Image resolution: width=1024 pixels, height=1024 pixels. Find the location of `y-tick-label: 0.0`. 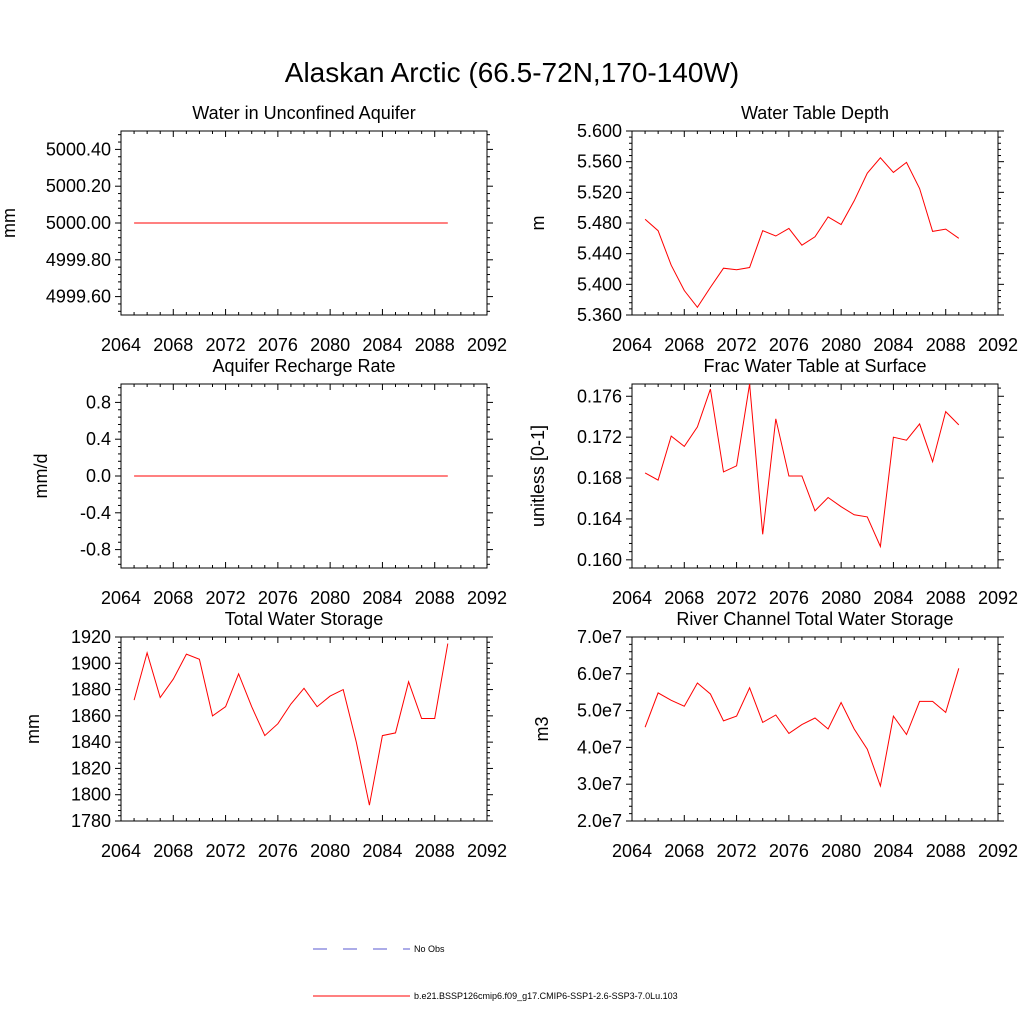

y-tick-label: 0.0 is located at coordinates (98, 476).